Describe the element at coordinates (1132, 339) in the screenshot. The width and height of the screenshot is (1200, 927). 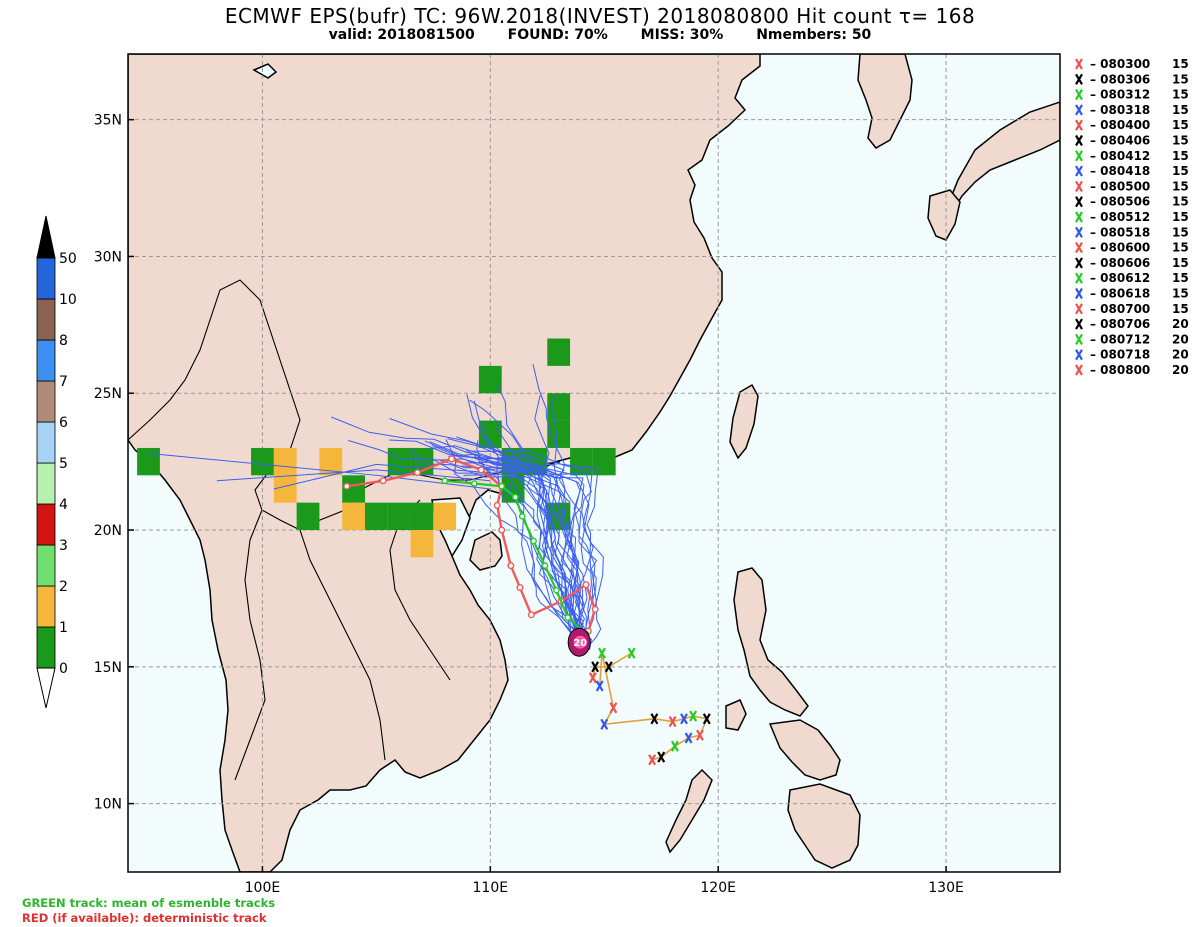
I see `legend-entry: – 080712 20` at that location.